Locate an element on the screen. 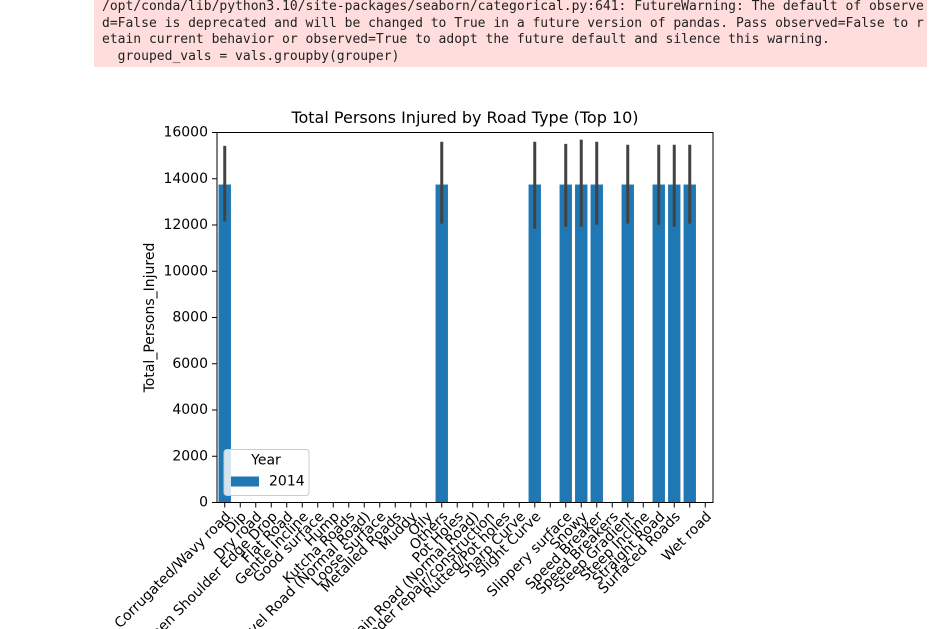  y-tick-label: 12000 is located at coordinates (185, 225).